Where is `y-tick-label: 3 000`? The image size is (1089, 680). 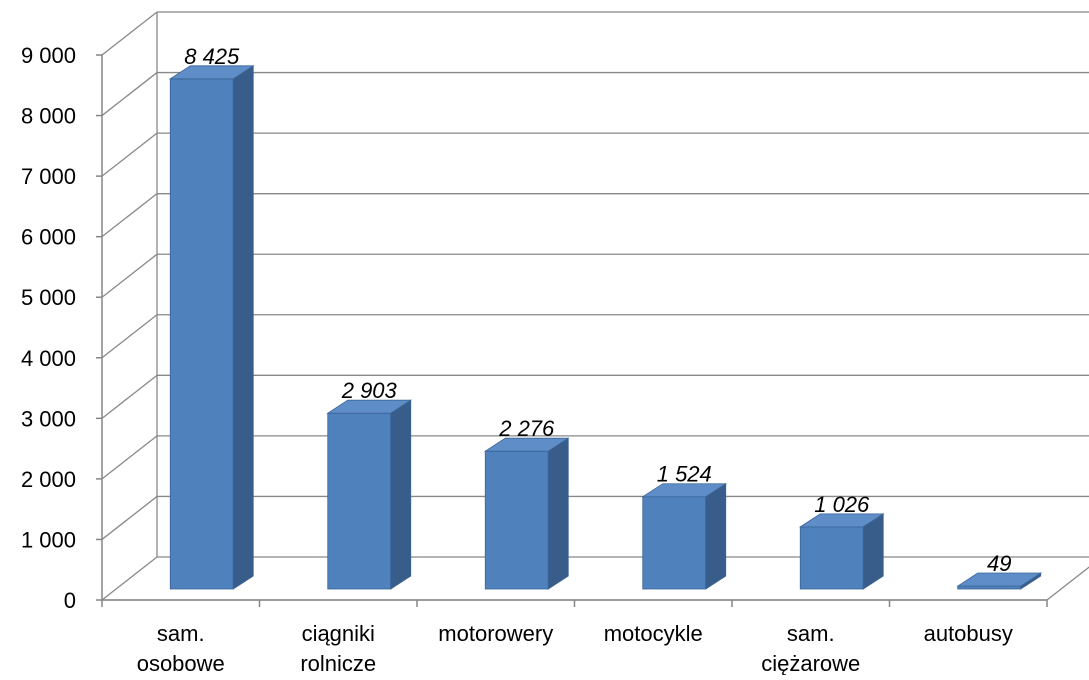
y-tick-label: 3 000 is located at coordinates (48, 418).